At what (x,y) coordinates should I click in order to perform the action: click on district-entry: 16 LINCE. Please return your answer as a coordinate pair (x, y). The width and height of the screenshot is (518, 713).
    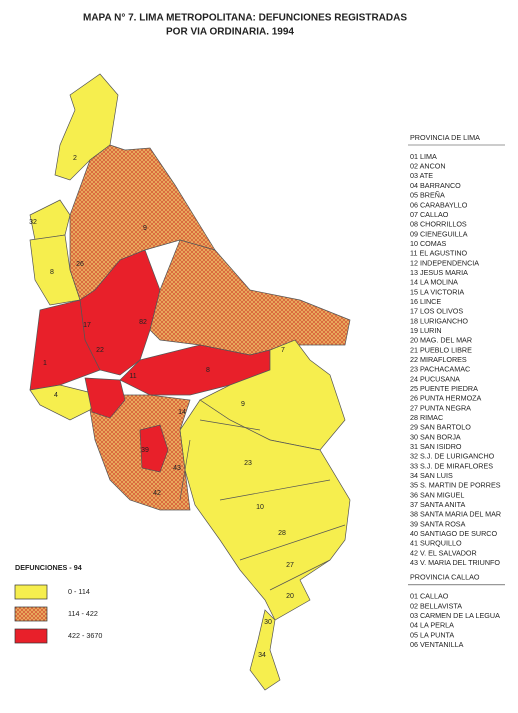
    Looking at the image, I should click on (425, 301).